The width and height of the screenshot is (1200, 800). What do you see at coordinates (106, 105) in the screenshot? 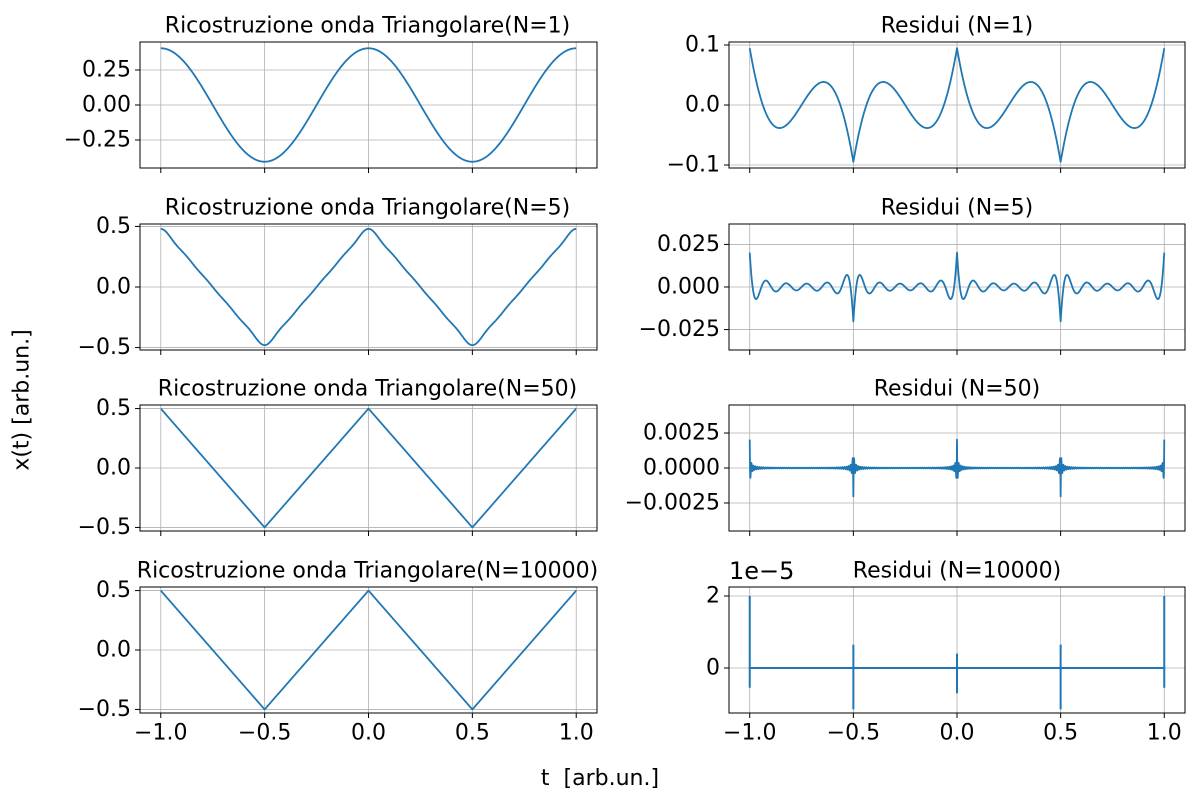
I see `y-tick-label: 0.00` at bounding box center [106, 105].